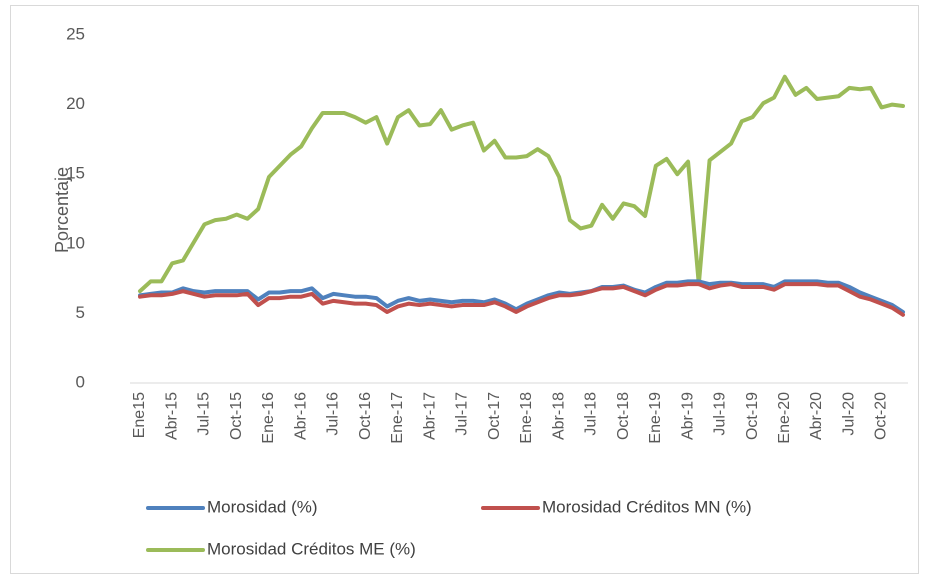 The width and height of the screenshot is (928, 580). What do you see at coordinates (591, 414) in the screenshot?
I see `x-tick-label: Jul-18` at bounding box center [591, 414].